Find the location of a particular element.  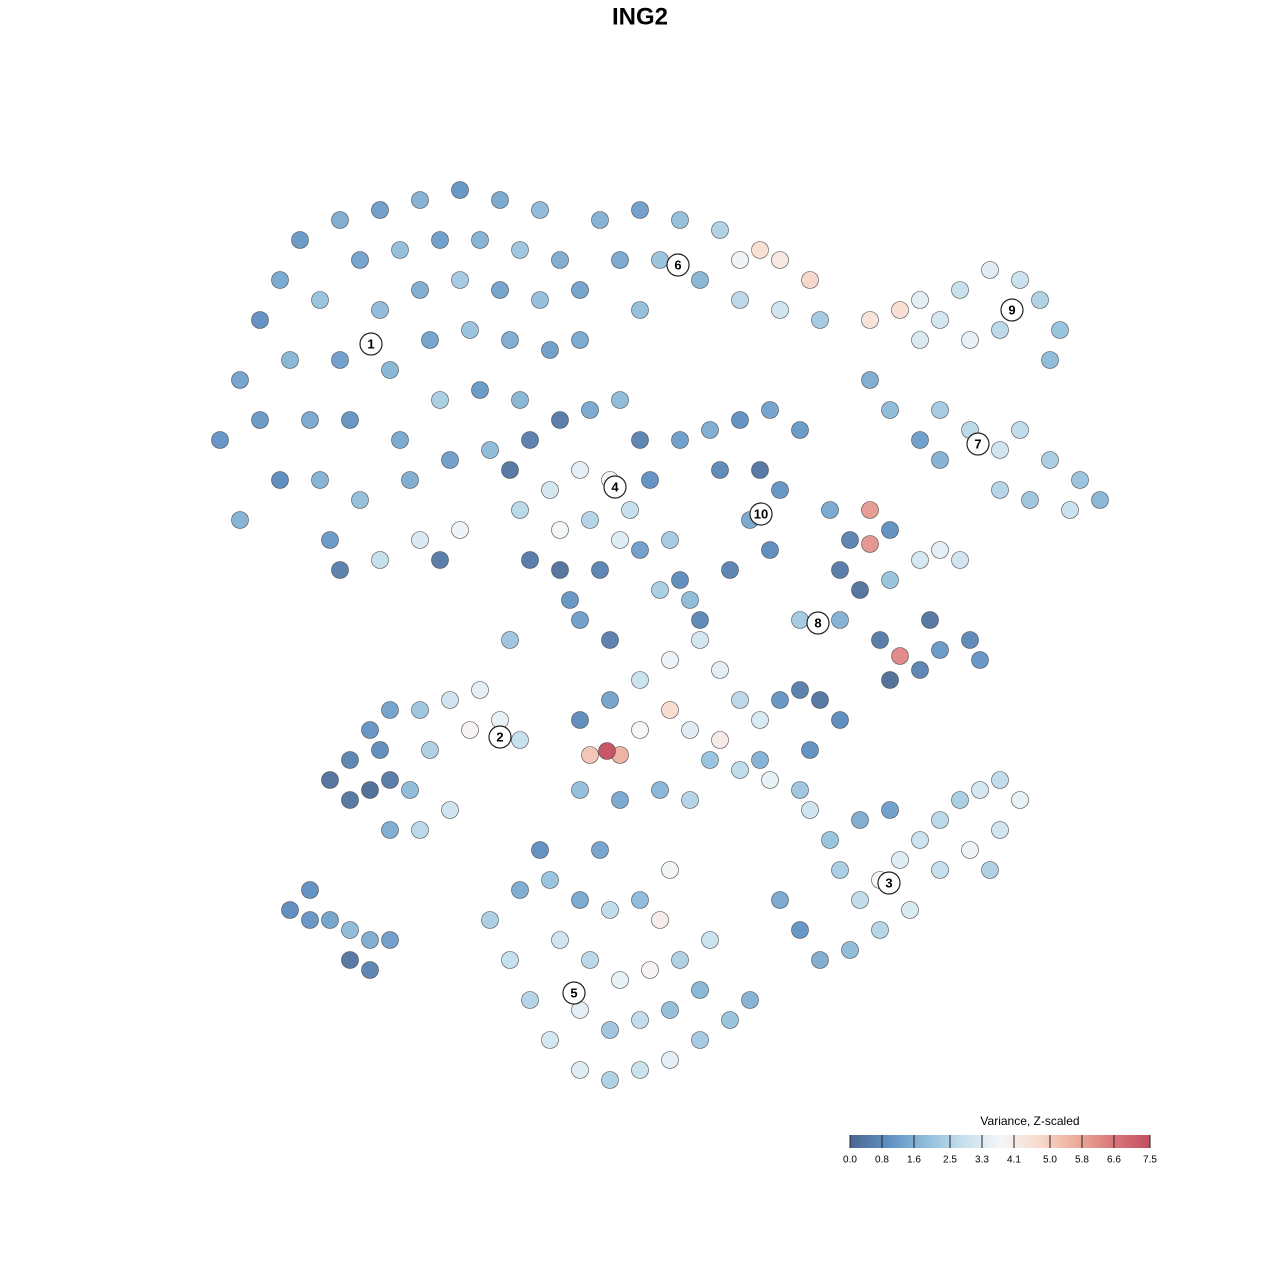

colorbar-tick-label: 1.6 is located at coordinates (914, 1160).